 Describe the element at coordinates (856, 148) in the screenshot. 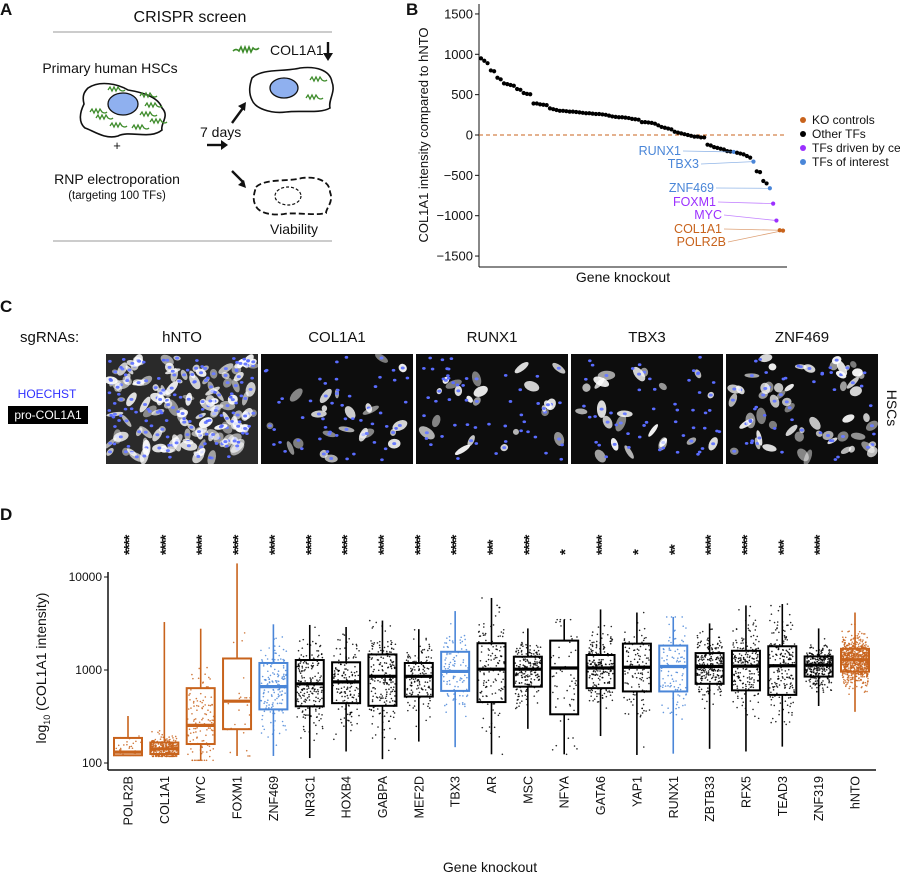

I see `legend-label: TFs driven by cell` at that location.